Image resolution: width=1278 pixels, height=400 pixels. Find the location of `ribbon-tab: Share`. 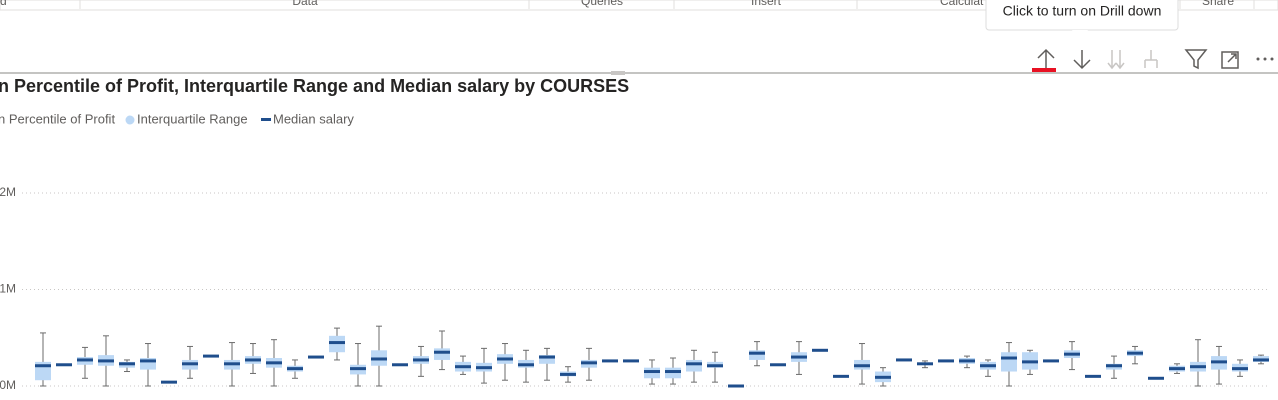

ribbon-tab: Share is located at coordinates (1218, 4).